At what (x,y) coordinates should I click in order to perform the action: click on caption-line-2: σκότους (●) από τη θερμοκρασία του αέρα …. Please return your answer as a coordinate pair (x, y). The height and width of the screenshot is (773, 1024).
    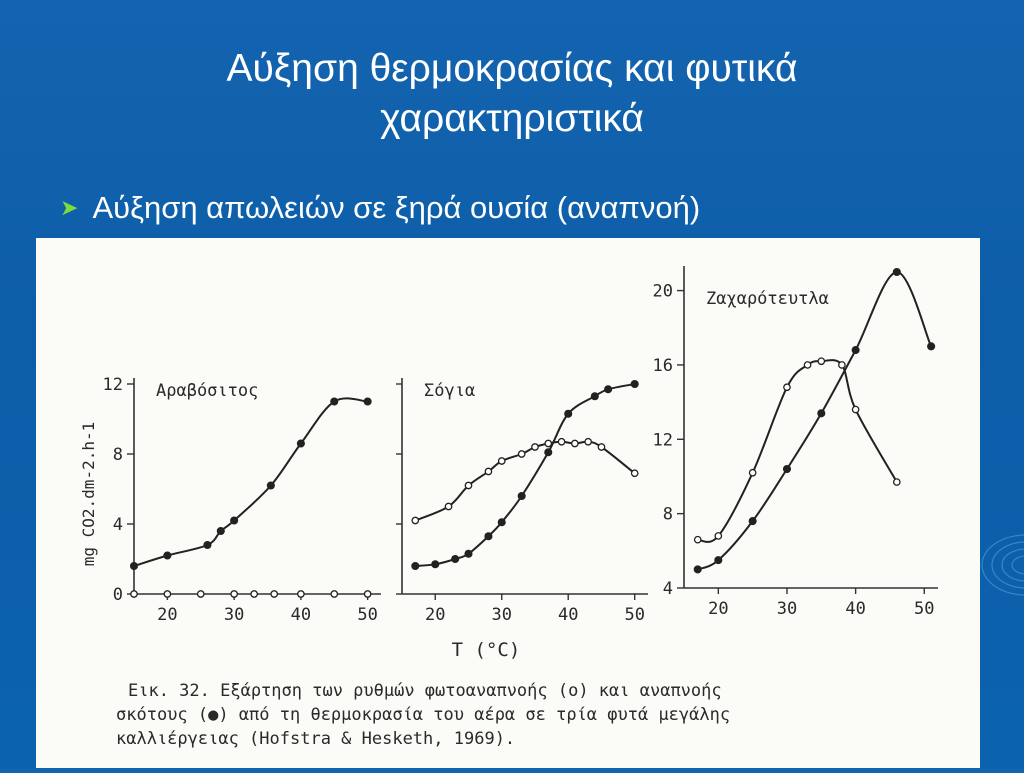
    Looking at the image, I should click on (423, 715).